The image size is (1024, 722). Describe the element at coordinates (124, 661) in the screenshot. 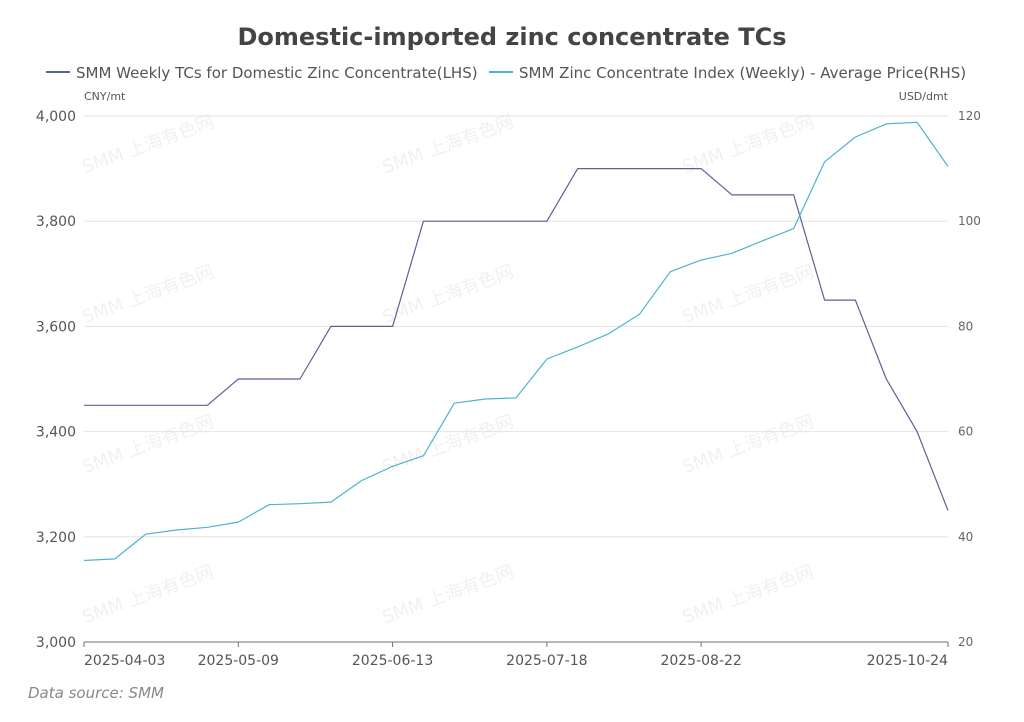

I see `x-tick-label: 2025-04-03` at that location.